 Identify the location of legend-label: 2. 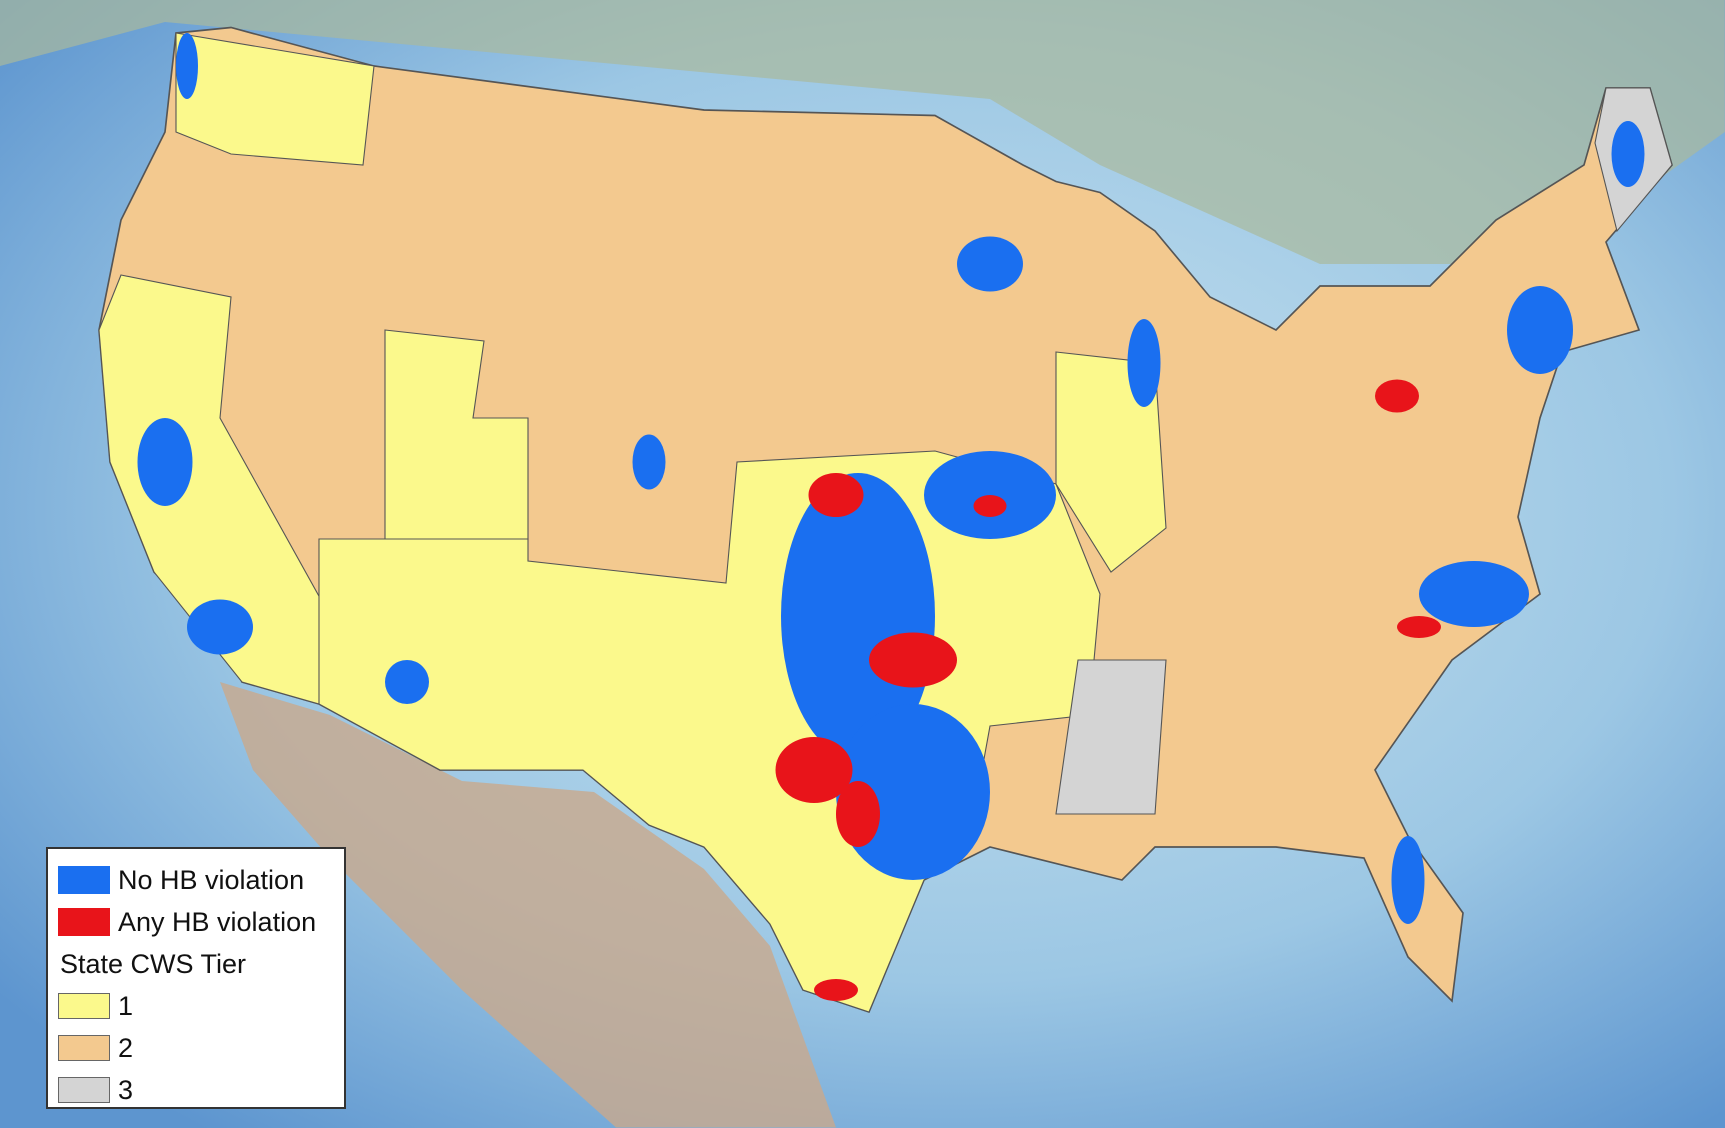
(126, 1047).